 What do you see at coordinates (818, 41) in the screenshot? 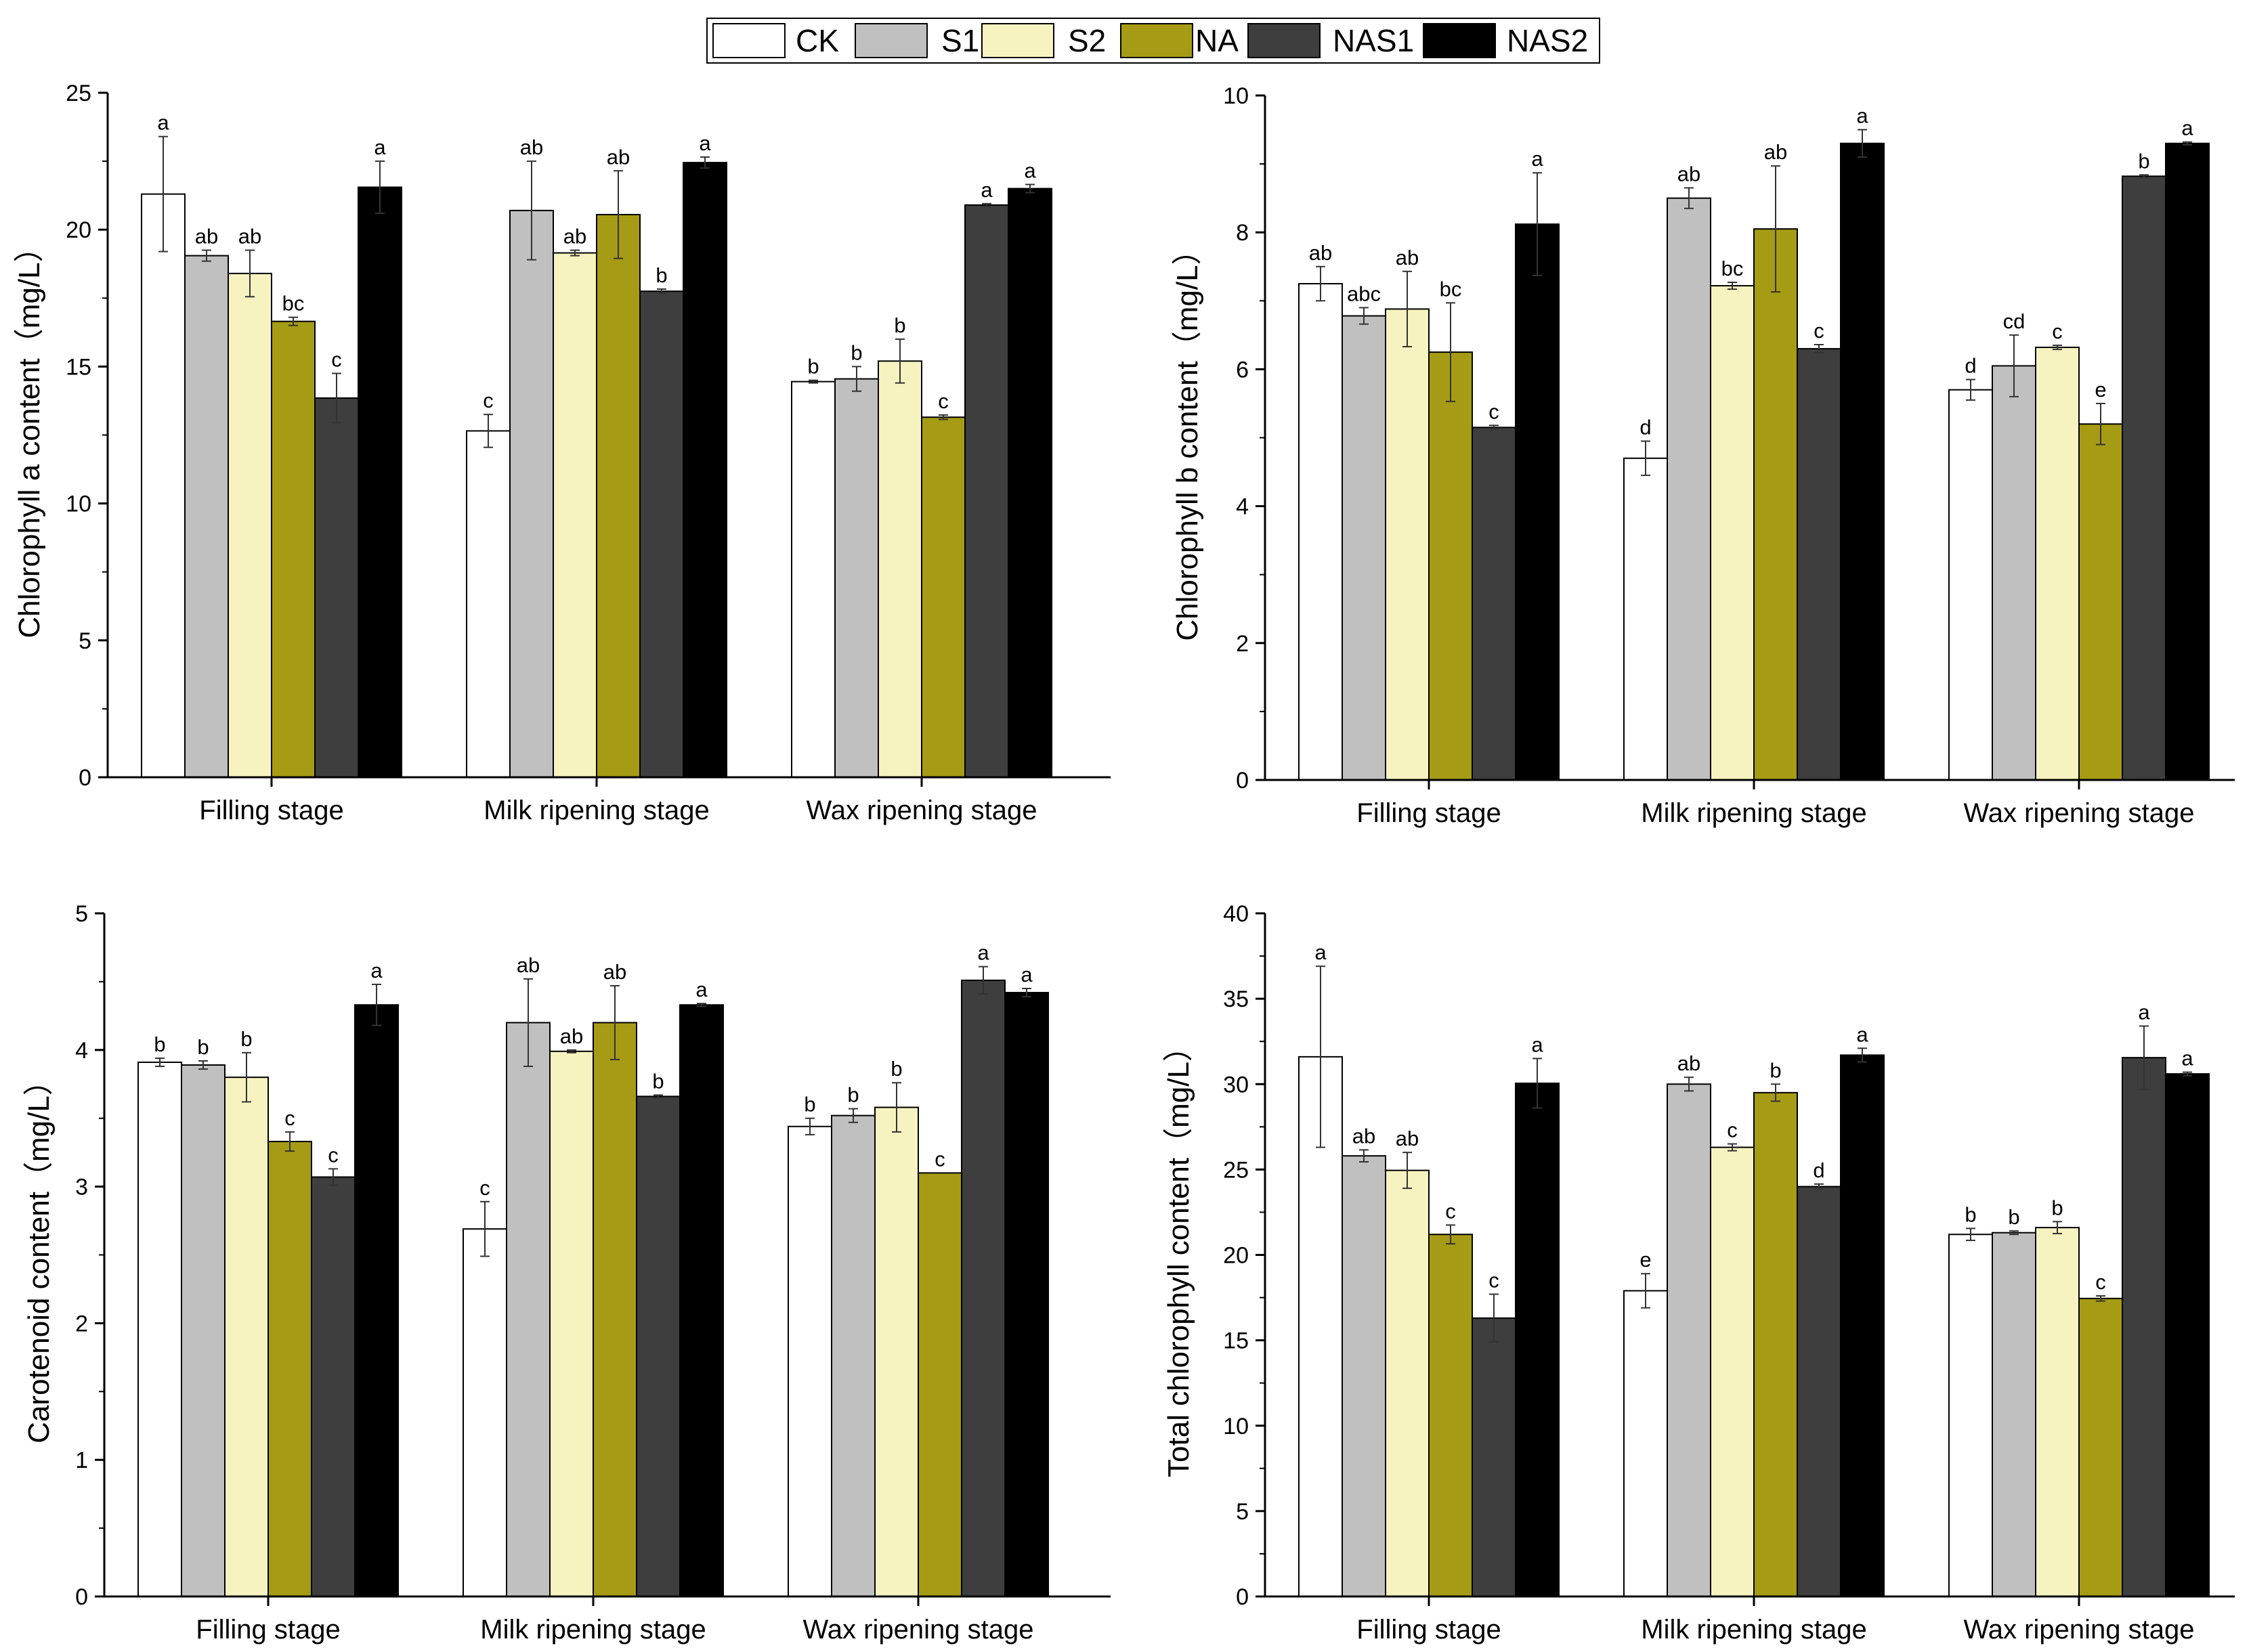
I see `legend-label-ck: CK` at bounding box center [818, 41].